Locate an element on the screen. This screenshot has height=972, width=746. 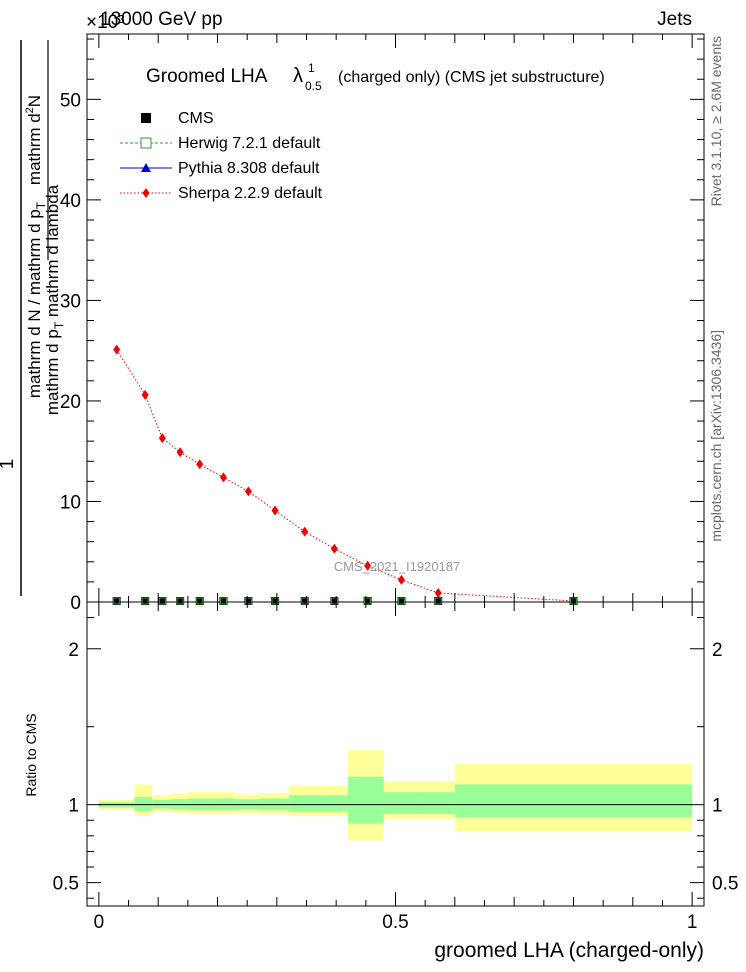
legend-label: Sherpa 2.2.9 default is located at coordinates (250, 193).